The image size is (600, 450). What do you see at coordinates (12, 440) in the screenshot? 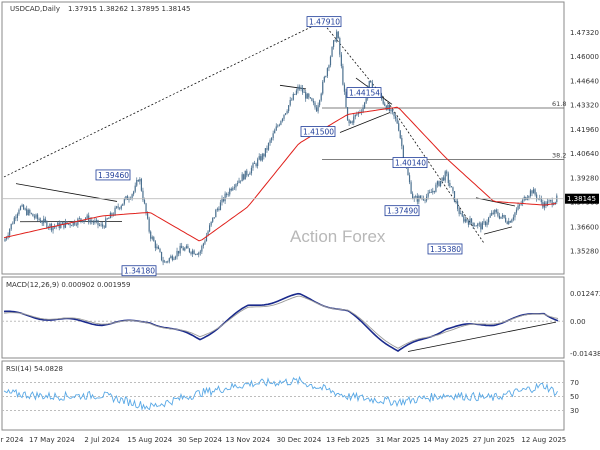
I see `time-axis-tick: 3 Apr 2024` at bounding box center [12, 440].